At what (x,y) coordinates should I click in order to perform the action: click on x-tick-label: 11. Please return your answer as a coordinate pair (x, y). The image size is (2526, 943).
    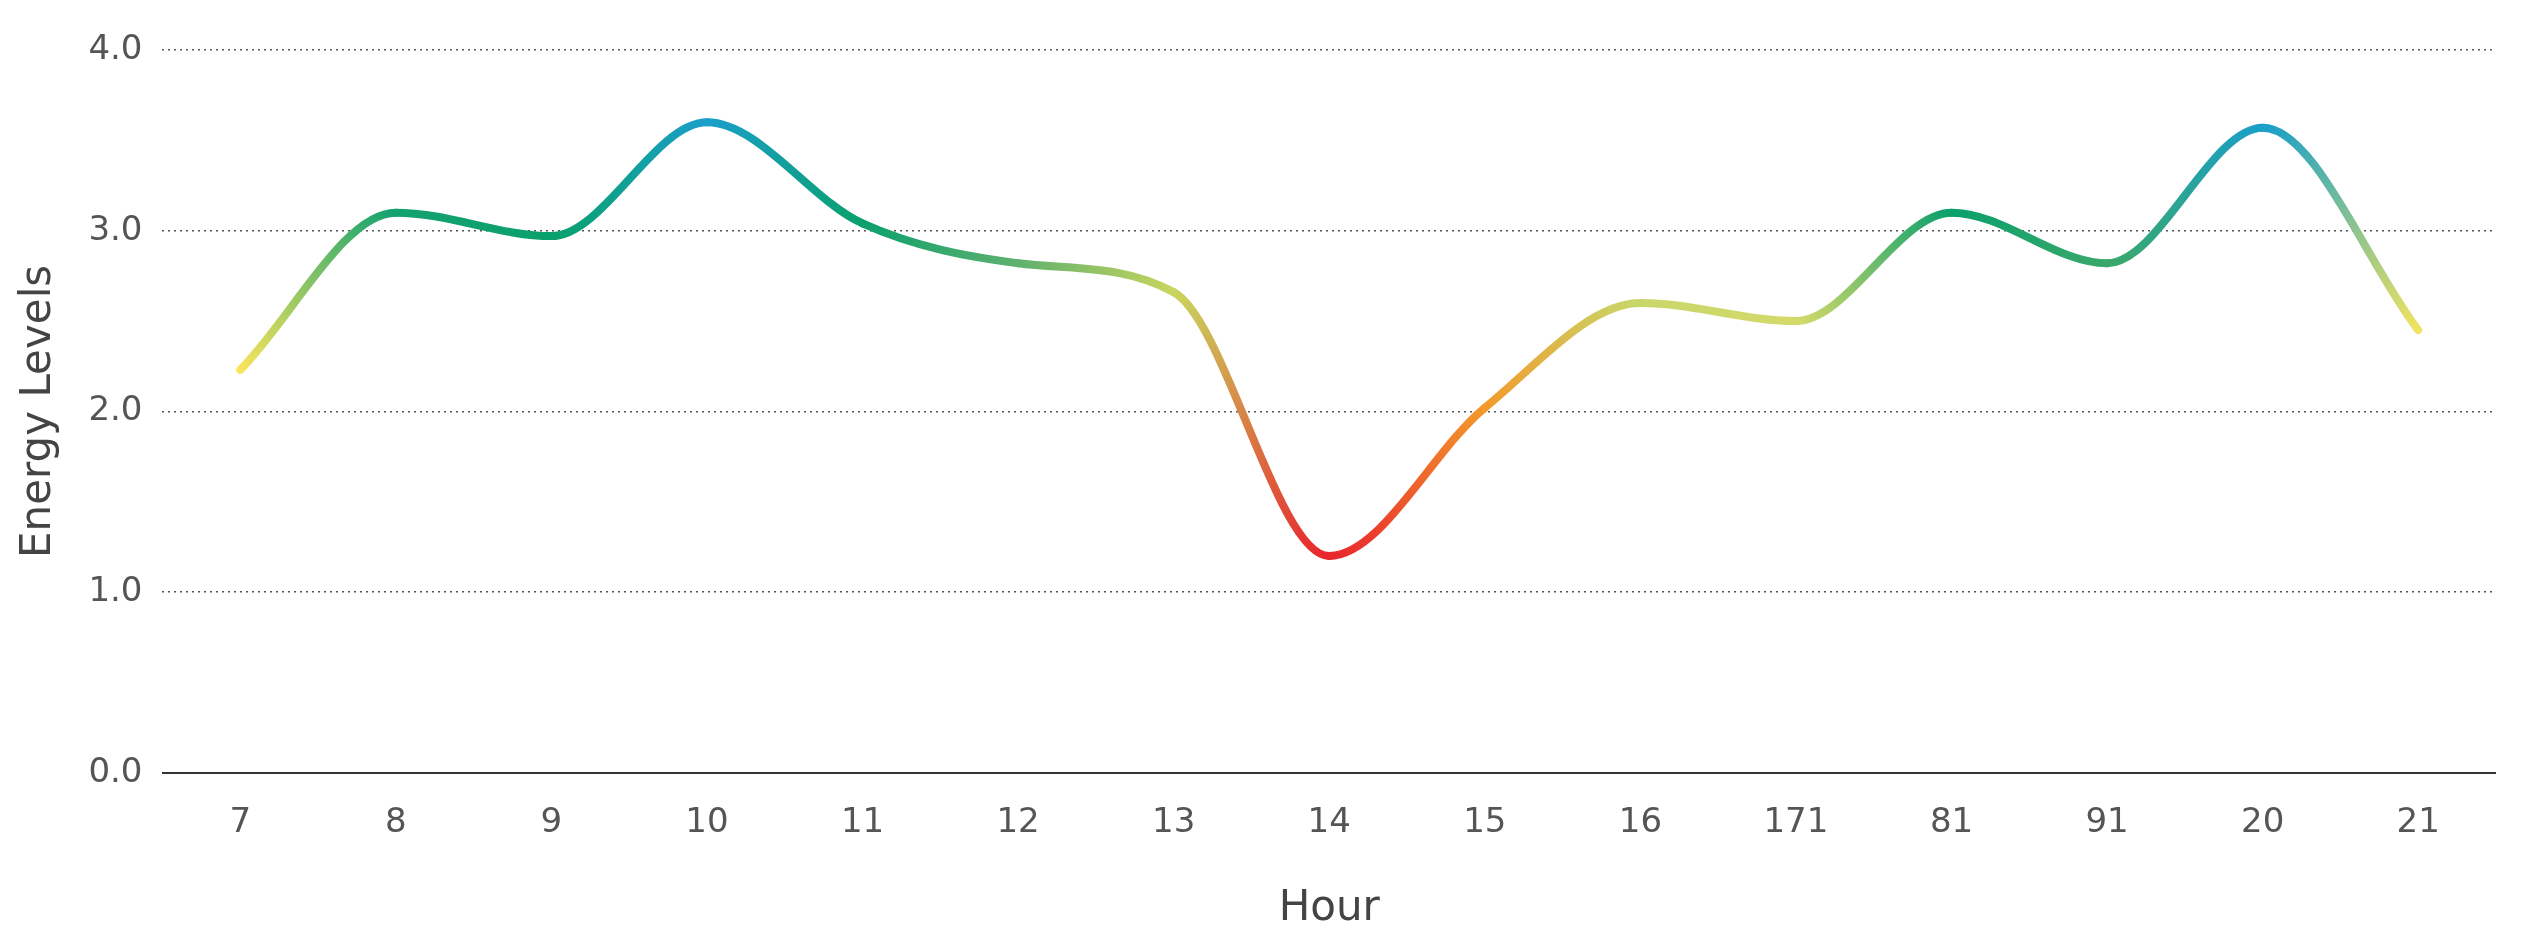
    Looking at the image, I should click on (862, 820).